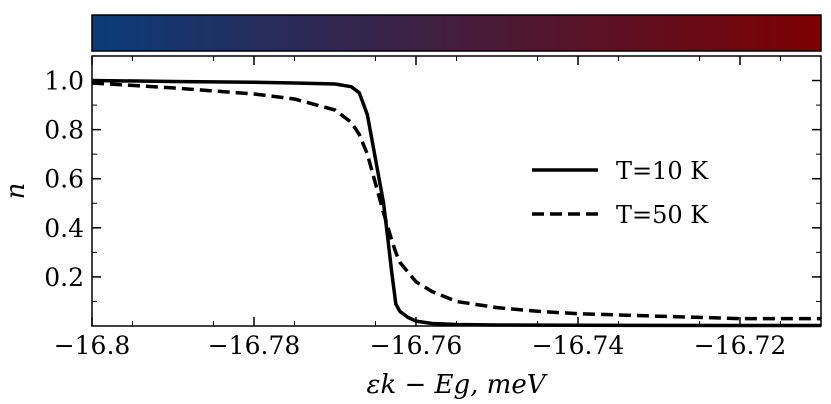 This screenshot has width=831, height=404. Describe the element at coordinates (740, 345) in the screenshot. I see `x-tick-label: −16.72` at that location.